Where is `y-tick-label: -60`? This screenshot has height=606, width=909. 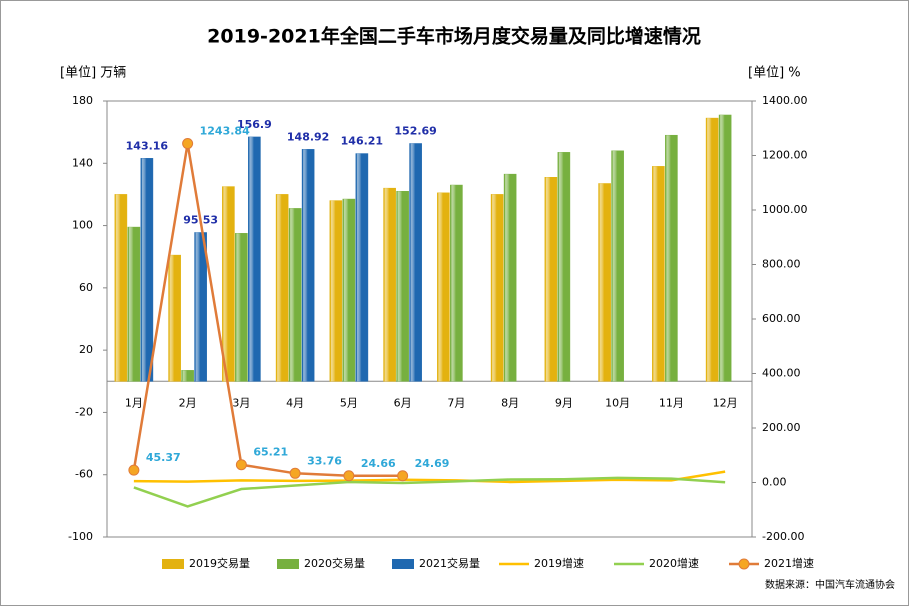 y-tick-label: -60 is located at coordinates (84, 474).